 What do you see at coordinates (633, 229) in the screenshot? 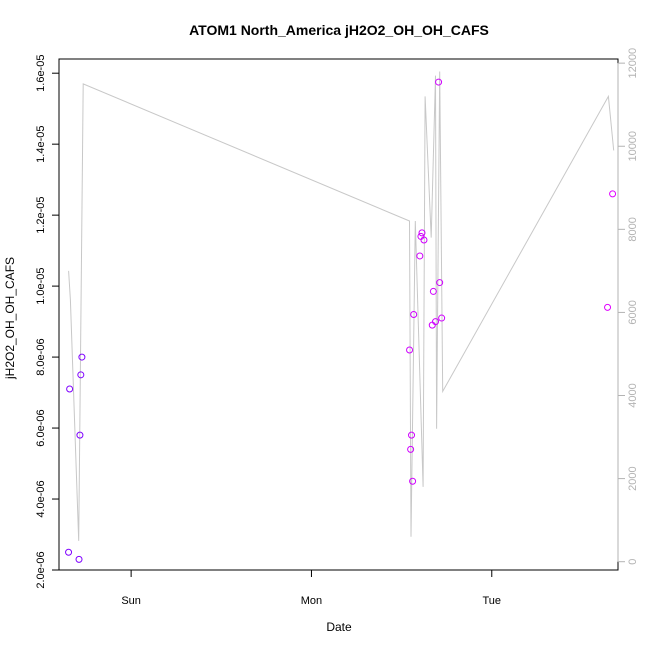
I see `y-right-tick-label: 8000` at bounding box center [633, 229].